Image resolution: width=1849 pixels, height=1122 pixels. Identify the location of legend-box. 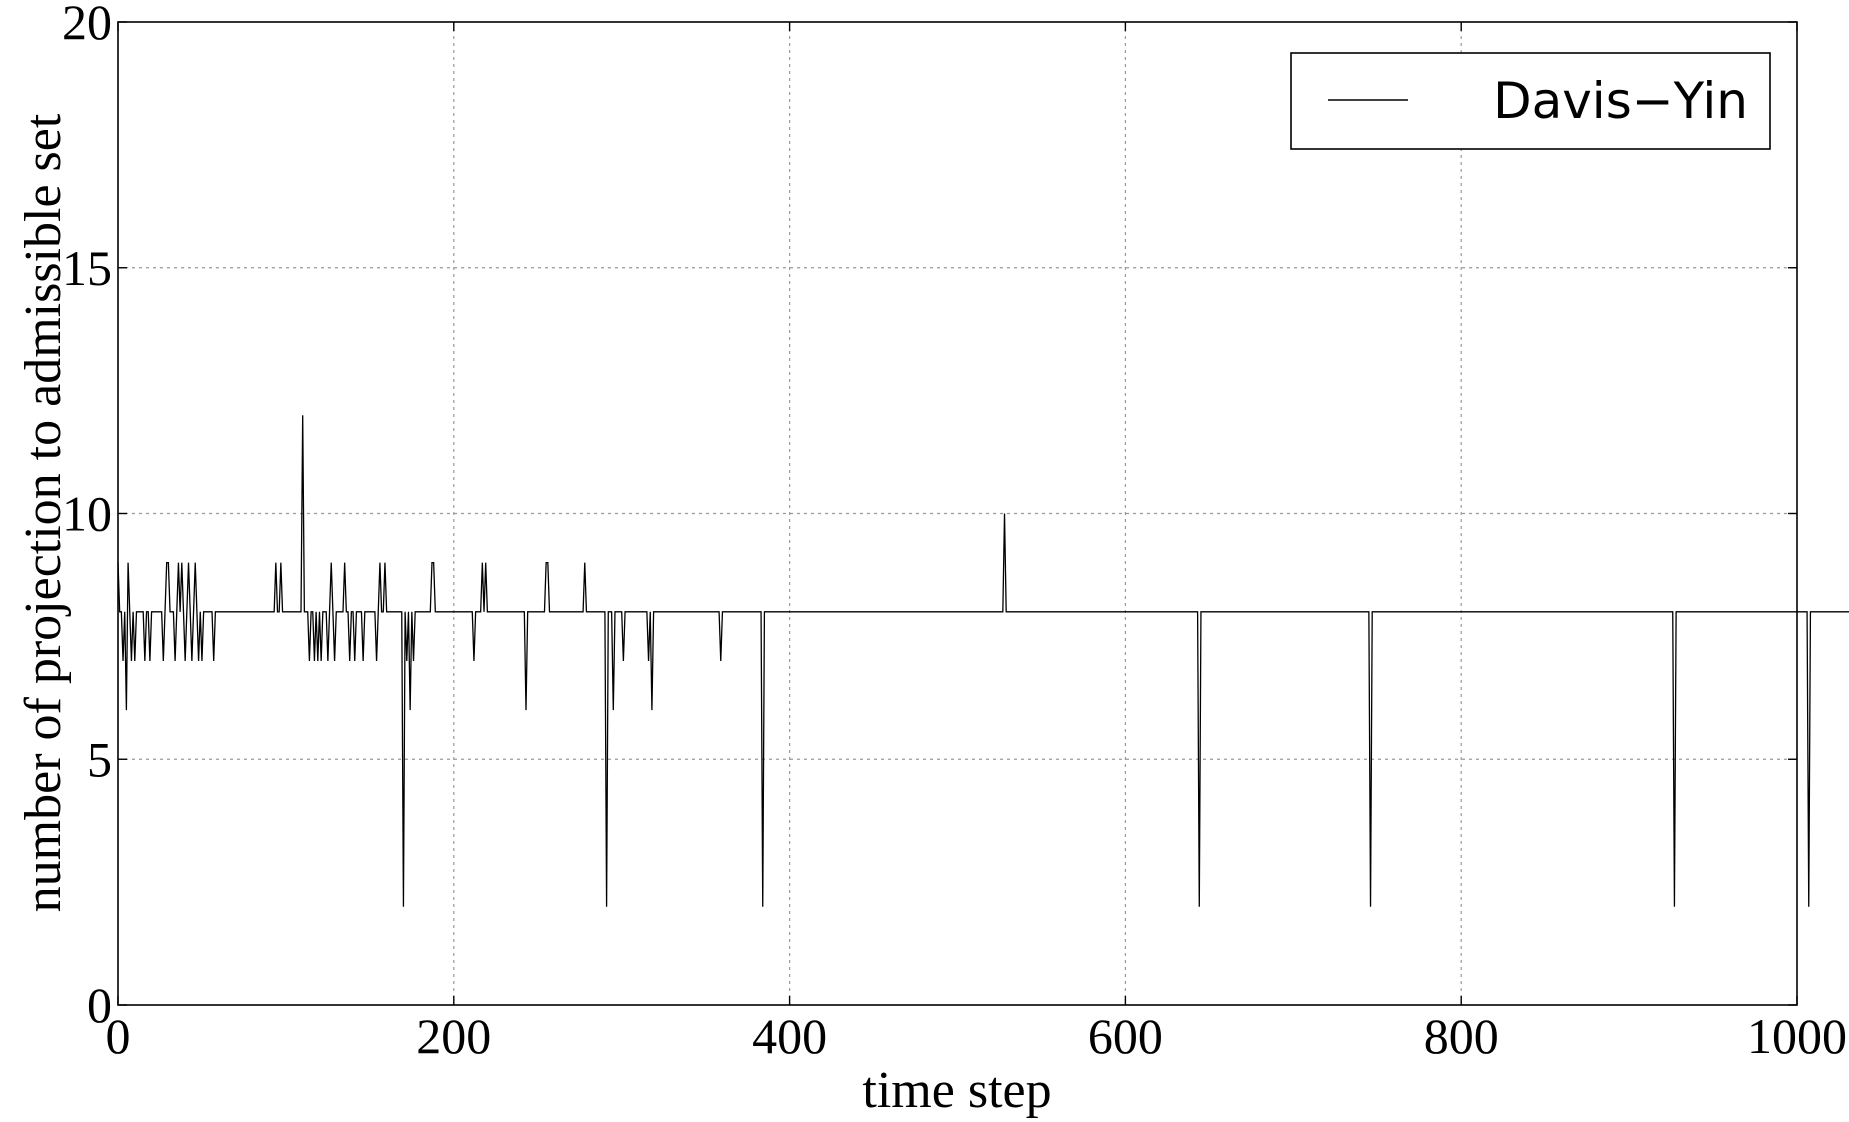
(1530, 101).